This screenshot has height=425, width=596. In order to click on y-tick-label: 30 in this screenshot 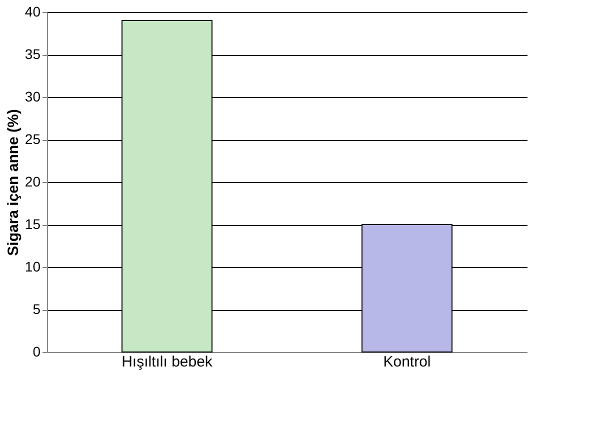, I will do `click(32, 96)`.